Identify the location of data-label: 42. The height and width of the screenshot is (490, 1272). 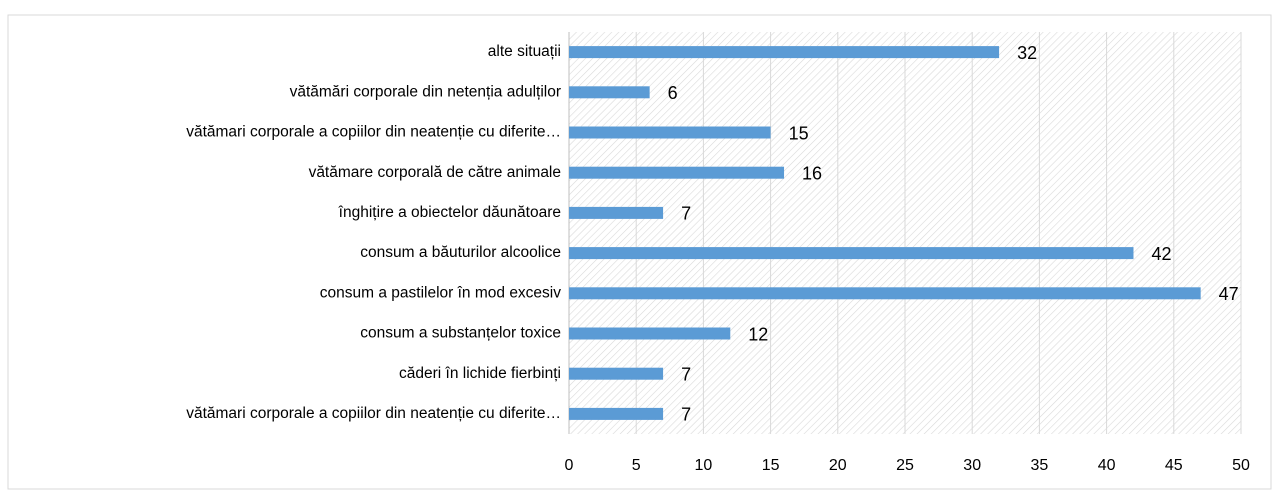
(1161, 254).